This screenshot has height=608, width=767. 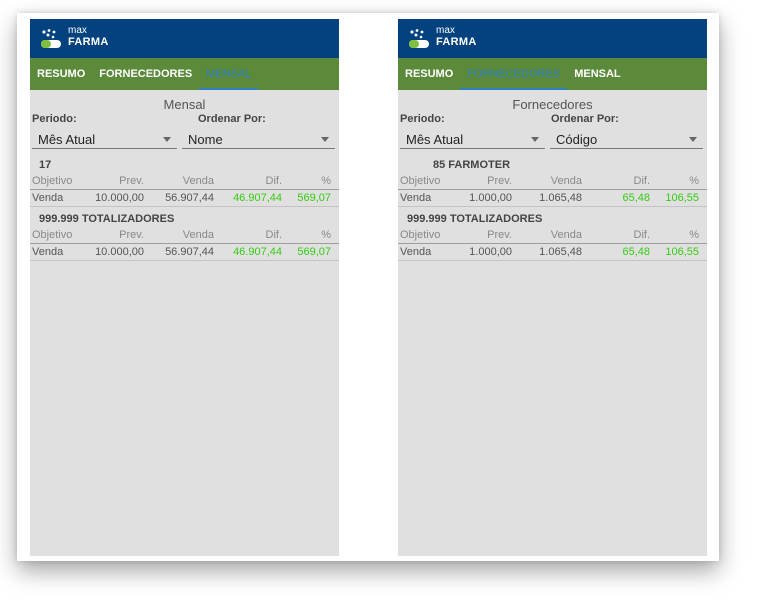 I want to click on filter-selects: Mês Atual Nome, so click(x=184, y=142).